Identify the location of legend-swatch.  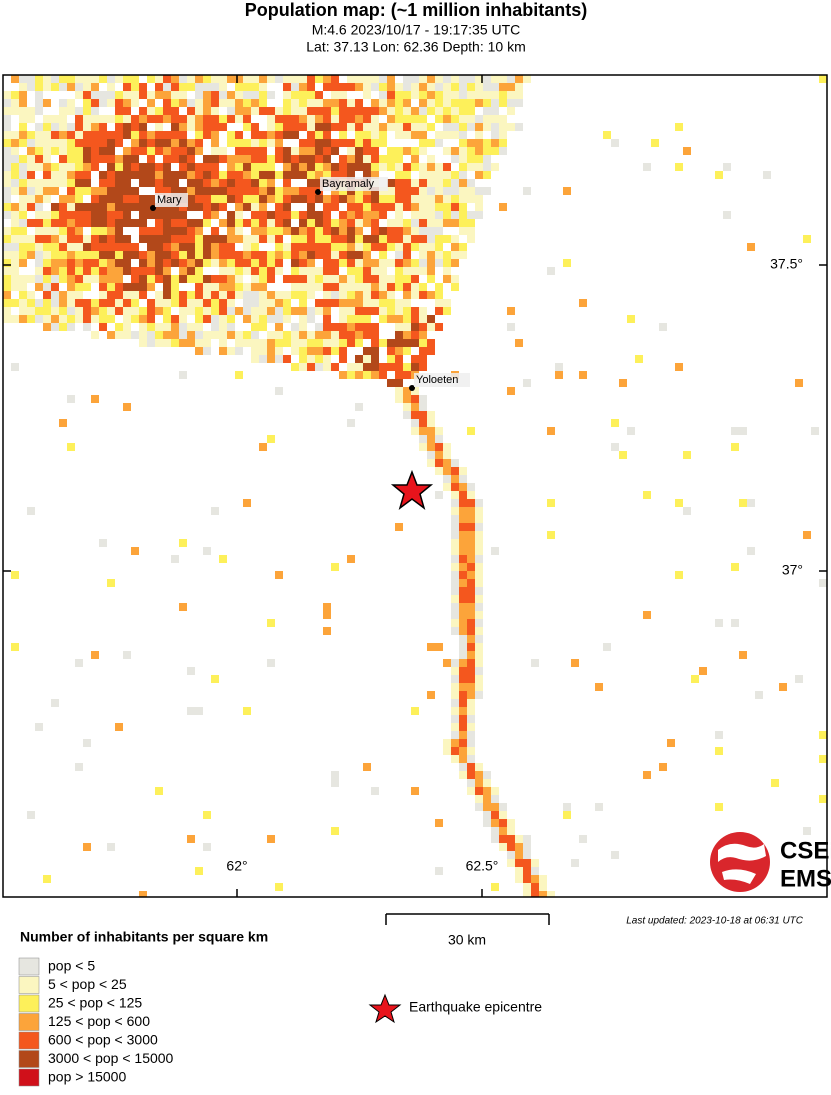
(29, 1022).